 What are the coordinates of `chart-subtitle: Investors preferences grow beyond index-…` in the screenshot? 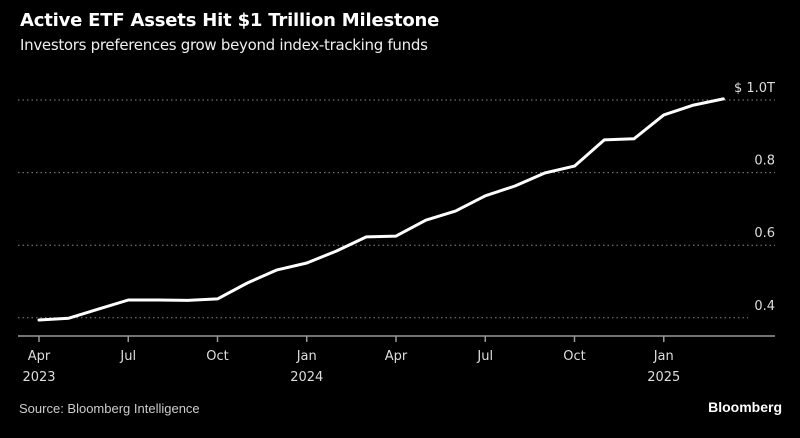 It's located at (224, 45).